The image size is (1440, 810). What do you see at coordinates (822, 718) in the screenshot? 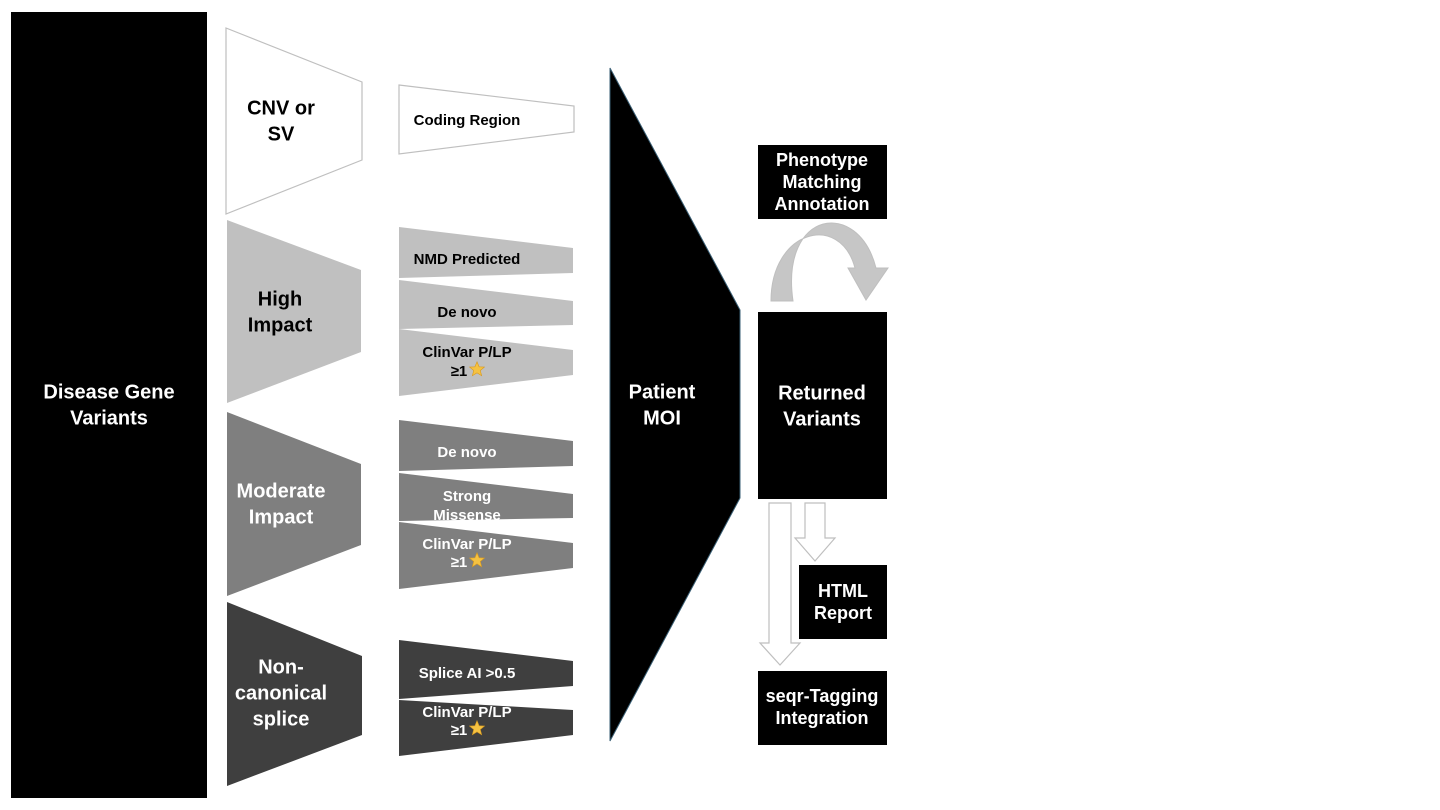
I see `seqr-label-line2: Integration` at bounding box center [822, 718].